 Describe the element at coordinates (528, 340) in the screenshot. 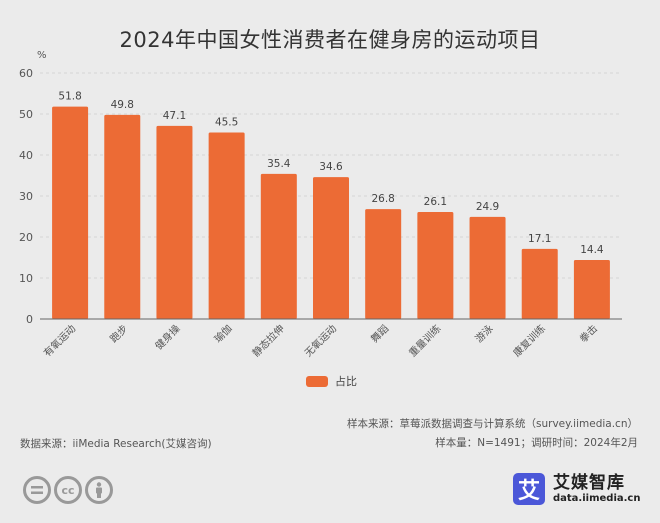

I see `x-tick-label: 康复训练` at that location.